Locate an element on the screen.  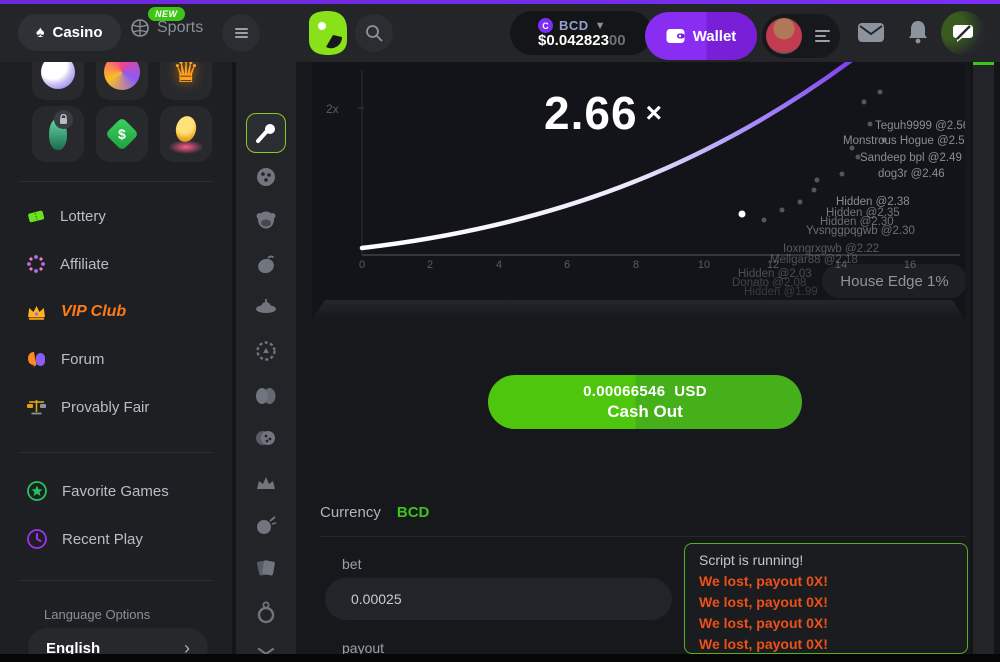
dollar-tag-icon: $ is located at coordinates (122, 134).